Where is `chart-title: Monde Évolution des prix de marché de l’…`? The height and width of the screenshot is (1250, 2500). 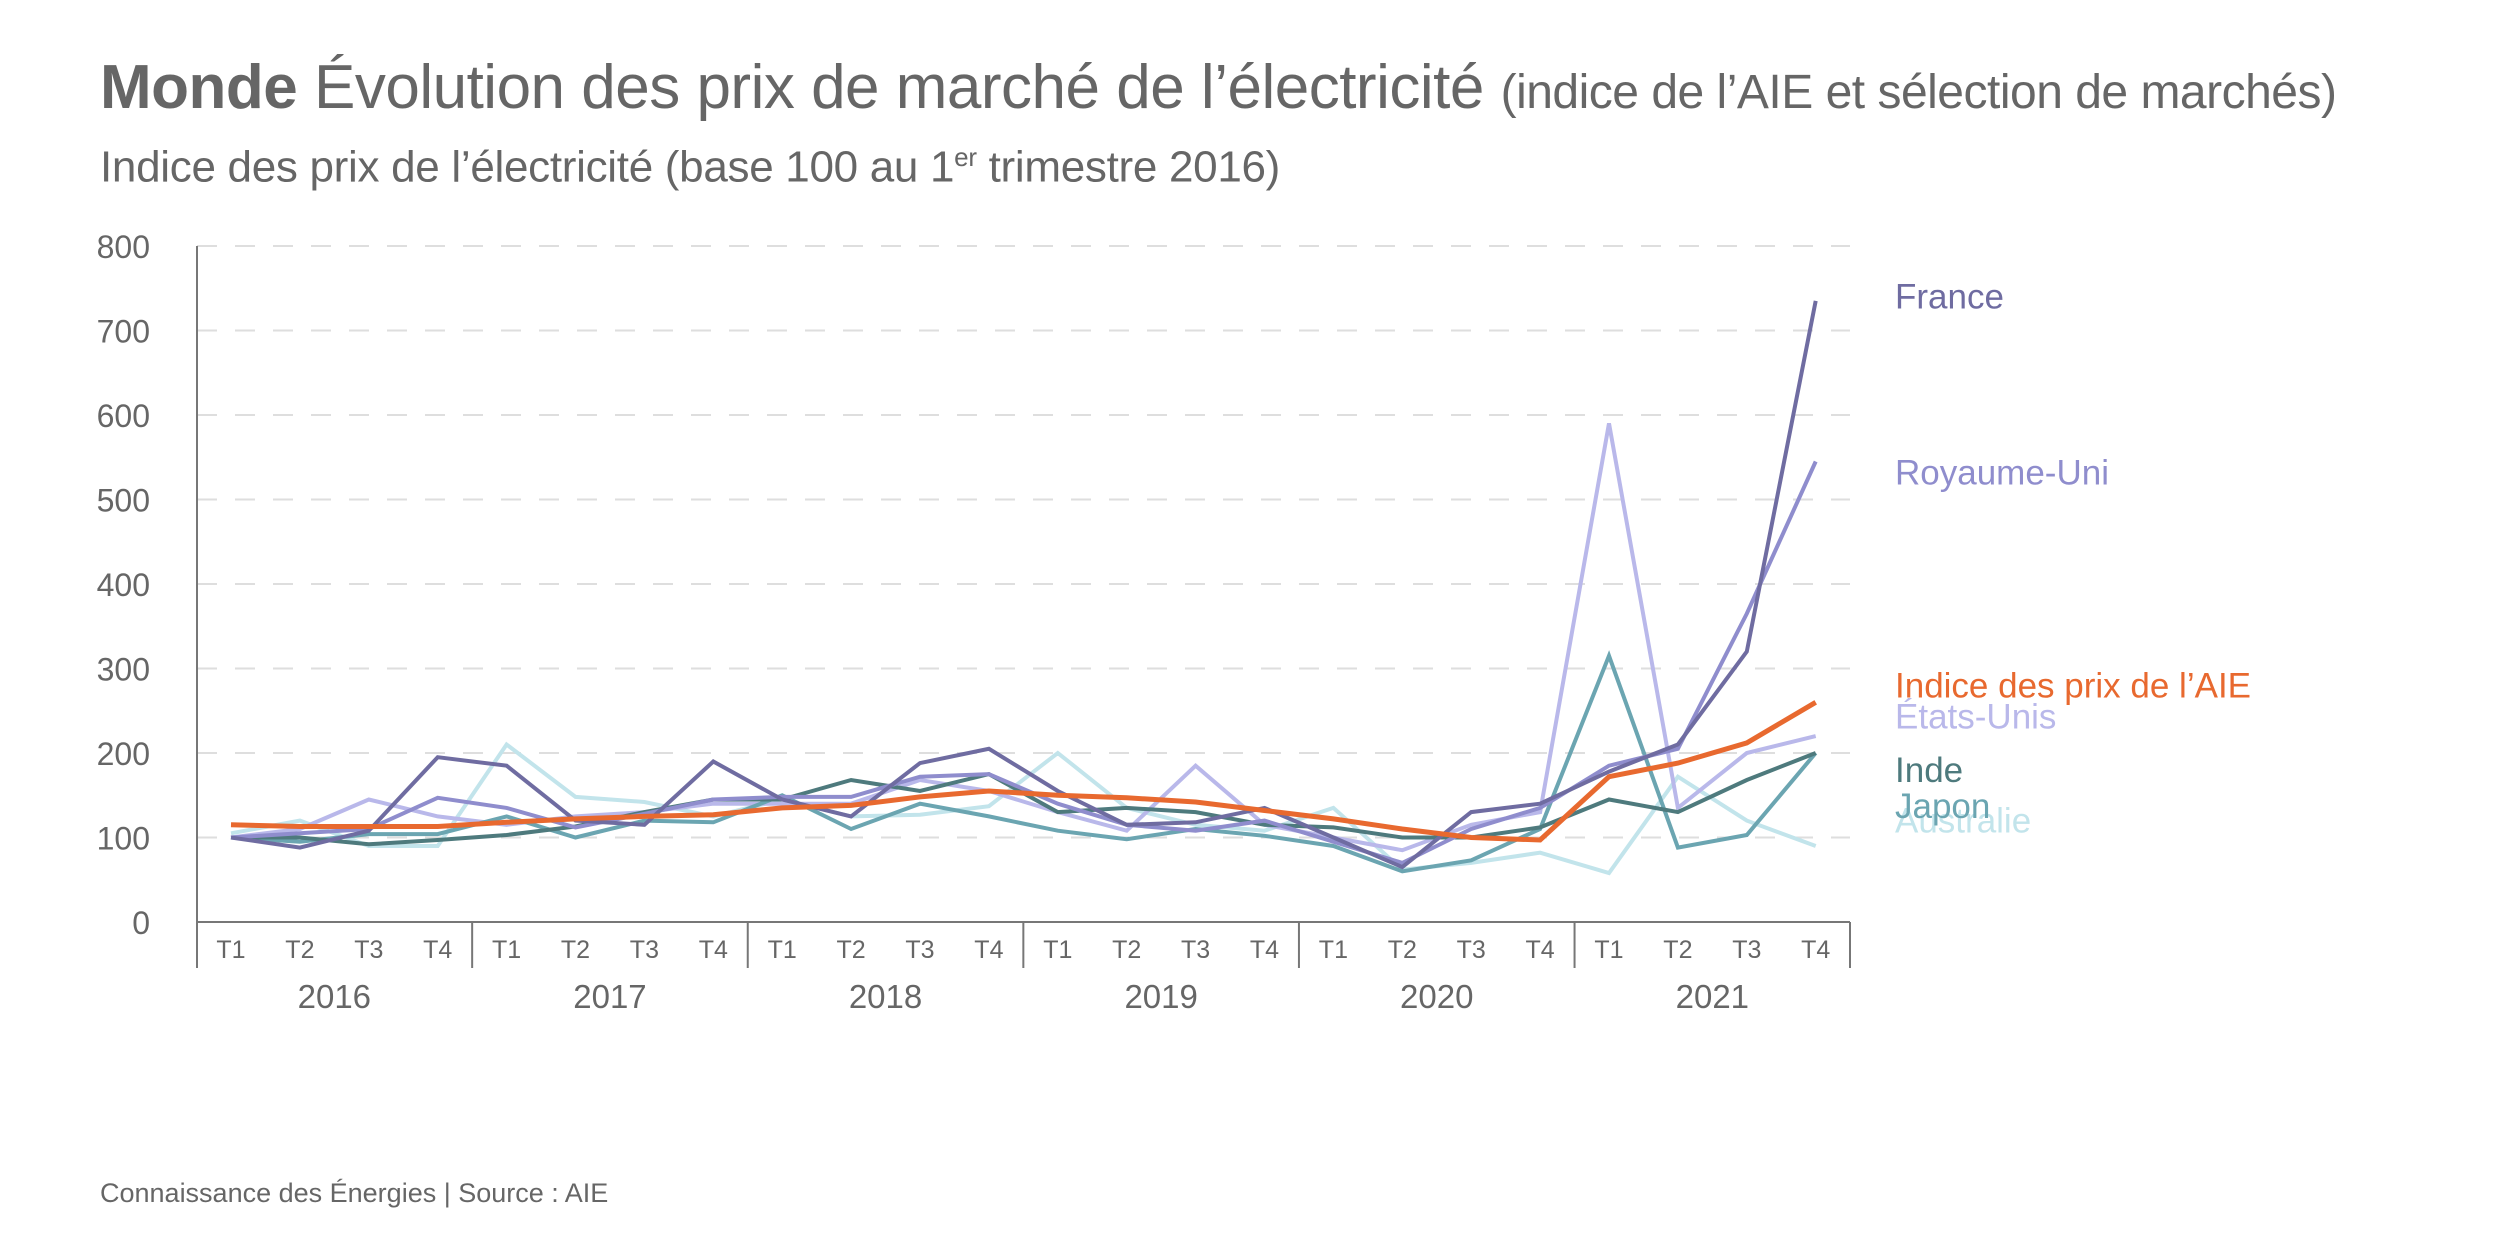 chart-title: Monde Évolution des prix de marché de l’… is located at coordinates (1218, 87).